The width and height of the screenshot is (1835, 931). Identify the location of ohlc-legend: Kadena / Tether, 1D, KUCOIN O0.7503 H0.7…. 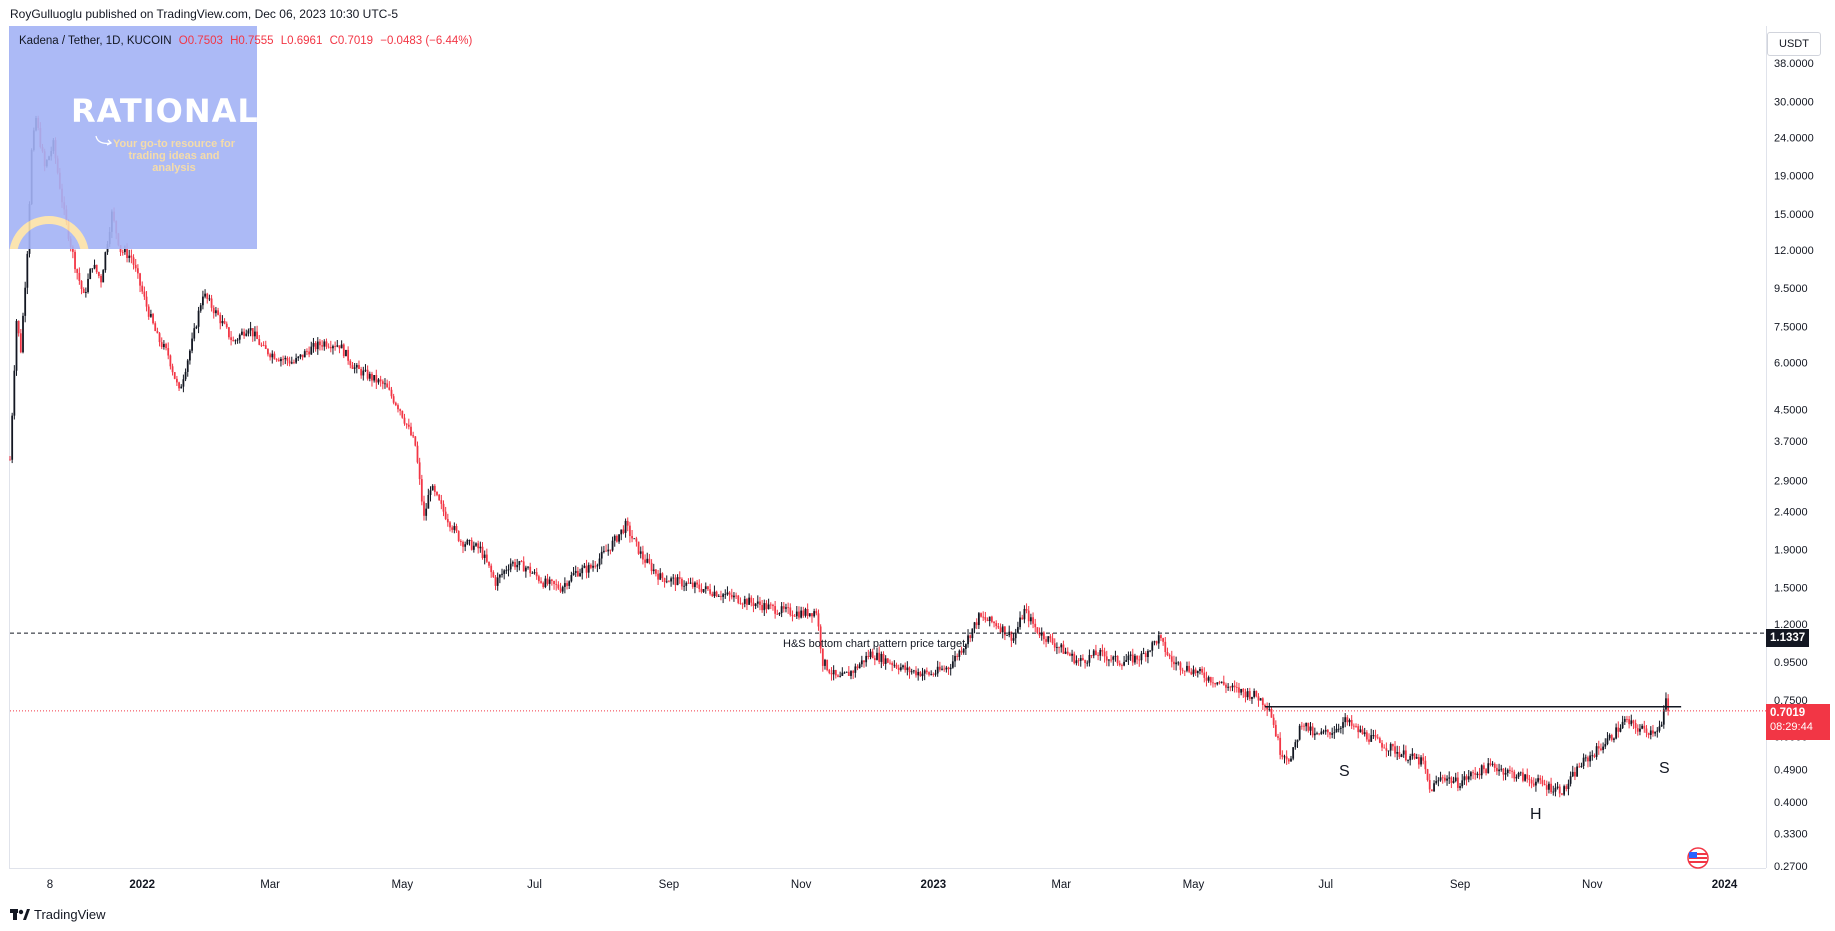
(247, 41).